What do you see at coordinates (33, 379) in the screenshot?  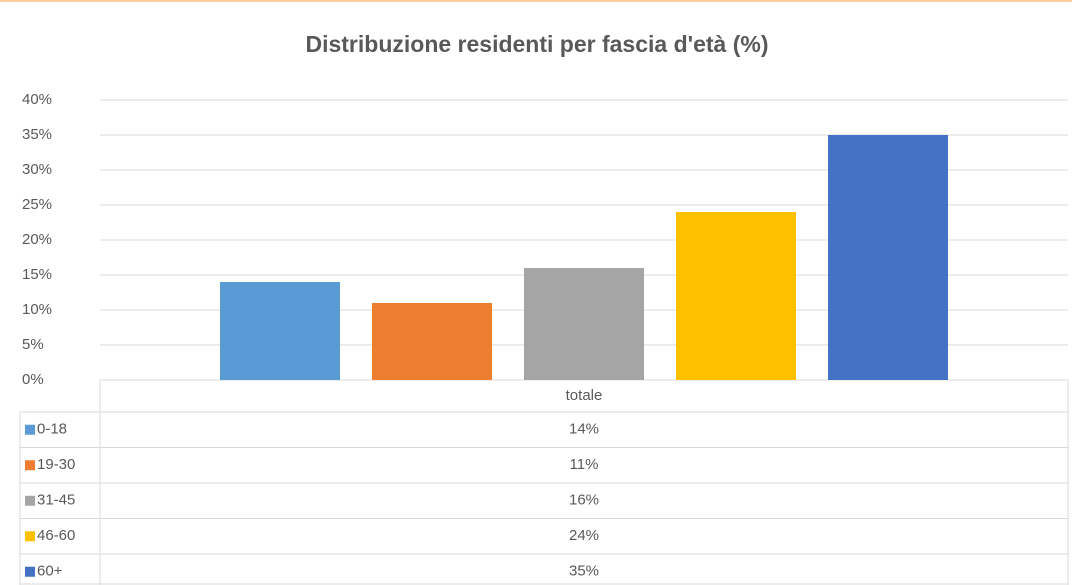 I see `y-tick-label: 0%` at bounding box center [33, 379].